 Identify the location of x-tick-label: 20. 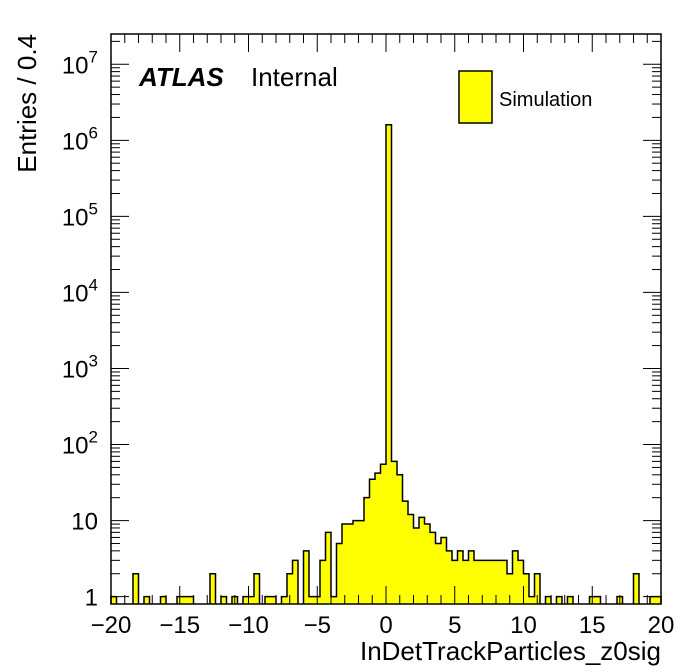
(661, 625).